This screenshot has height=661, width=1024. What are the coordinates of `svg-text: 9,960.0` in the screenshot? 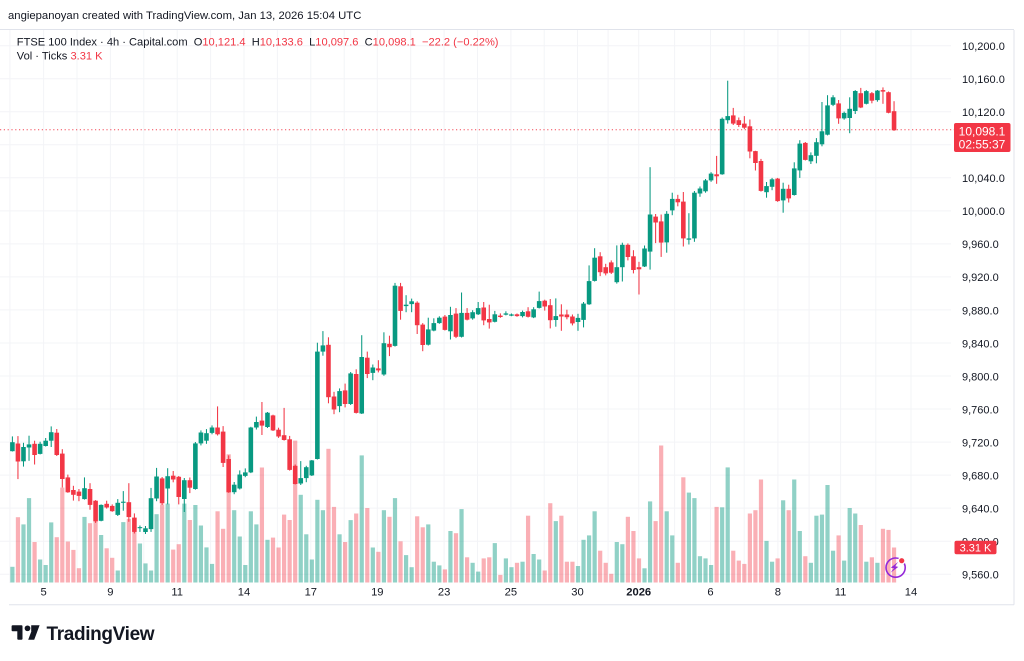 It's located at (980, 245).